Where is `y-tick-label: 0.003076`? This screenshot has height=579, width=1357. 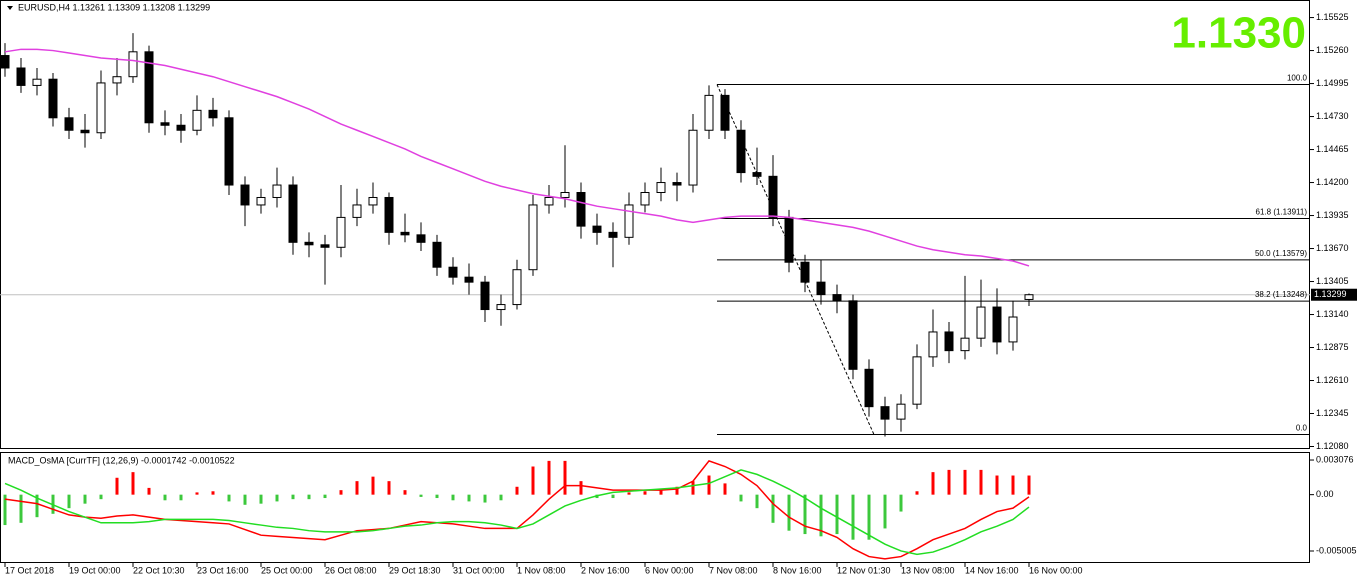 y-tick-label: 0.003076 is located at coordinates (1335, 459).